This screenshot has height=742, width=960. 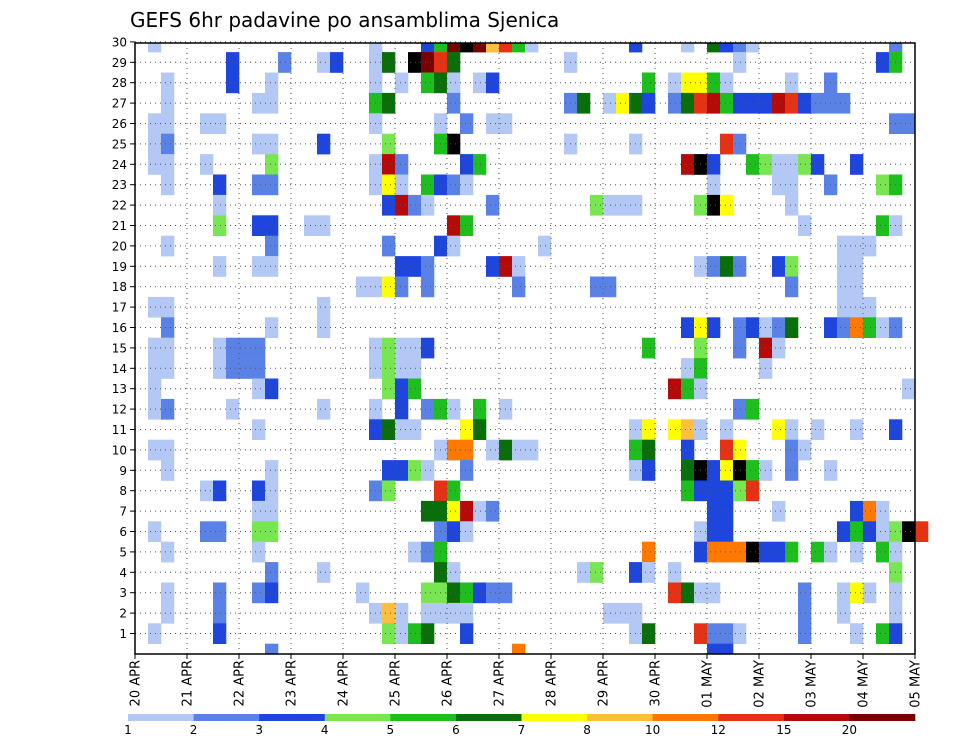 What do you see at coordinates (119, 144) in the screenshot?
I see `y-tick-label: 25` at bounding box center [119, 144].